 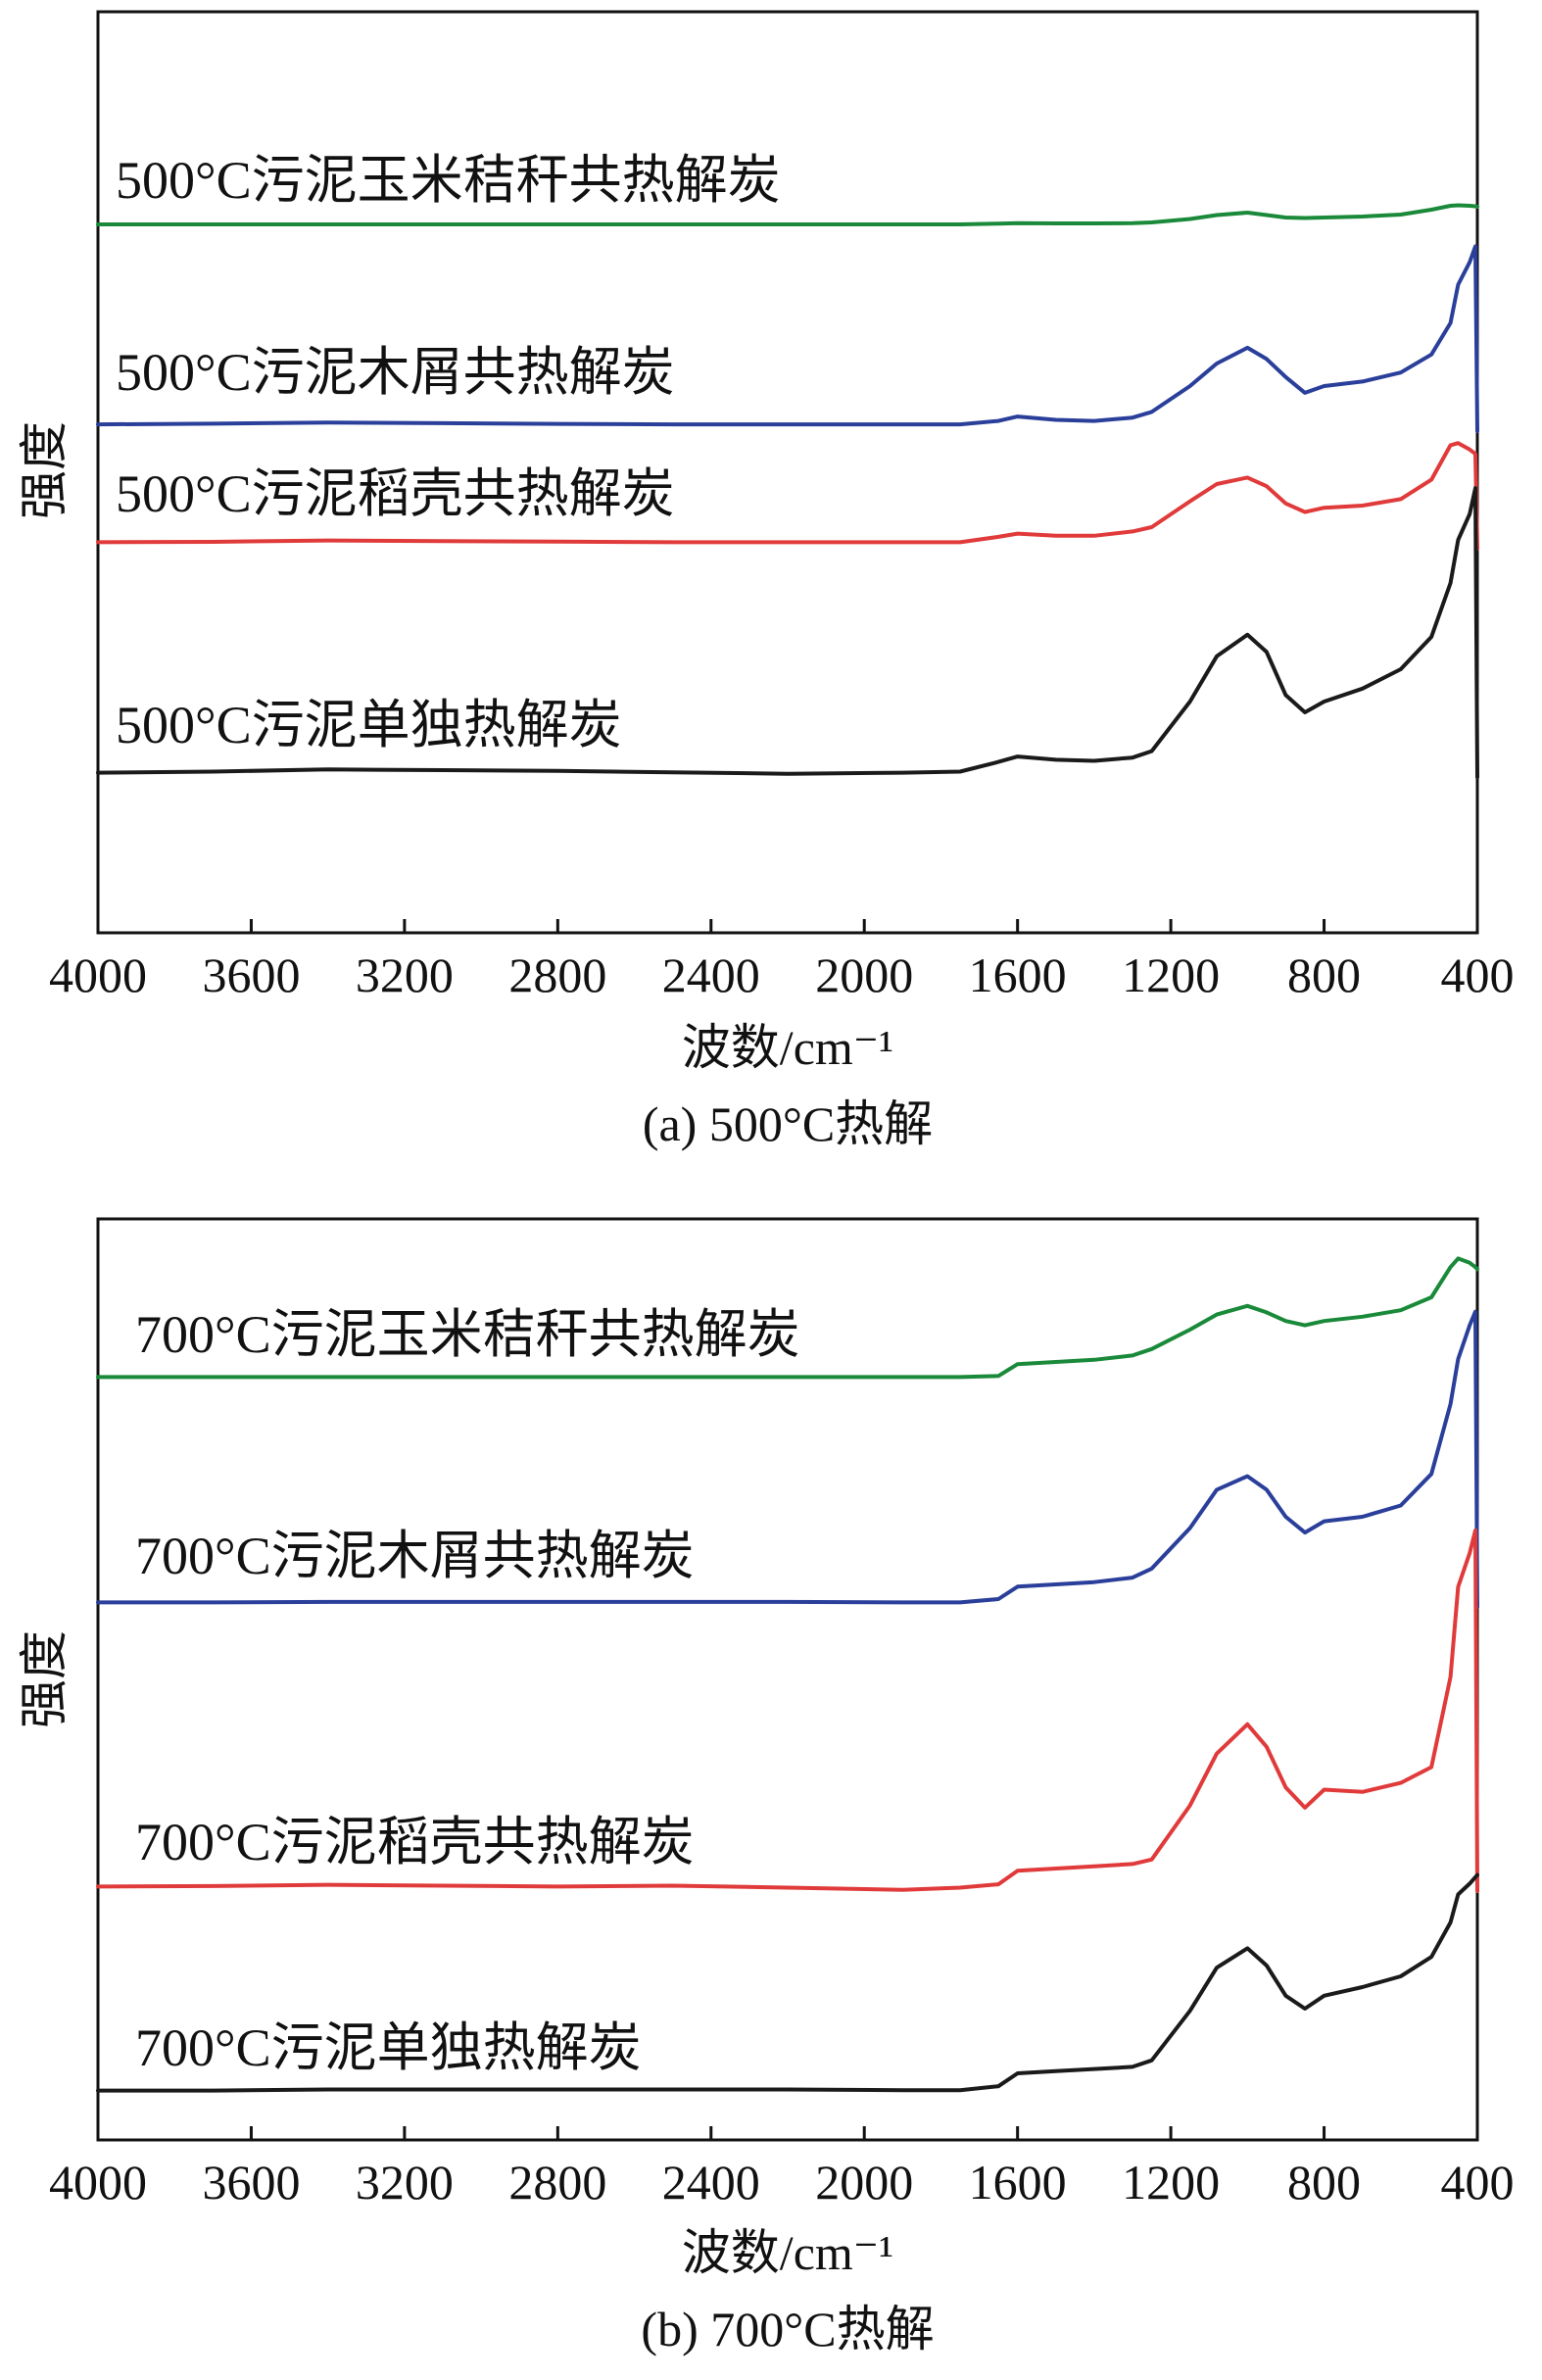 What do you see at coordinates (44, 1679) in the screenshot?
I see `panel-b-y-axis-label: 强度` at bounding box center [44, 1679].